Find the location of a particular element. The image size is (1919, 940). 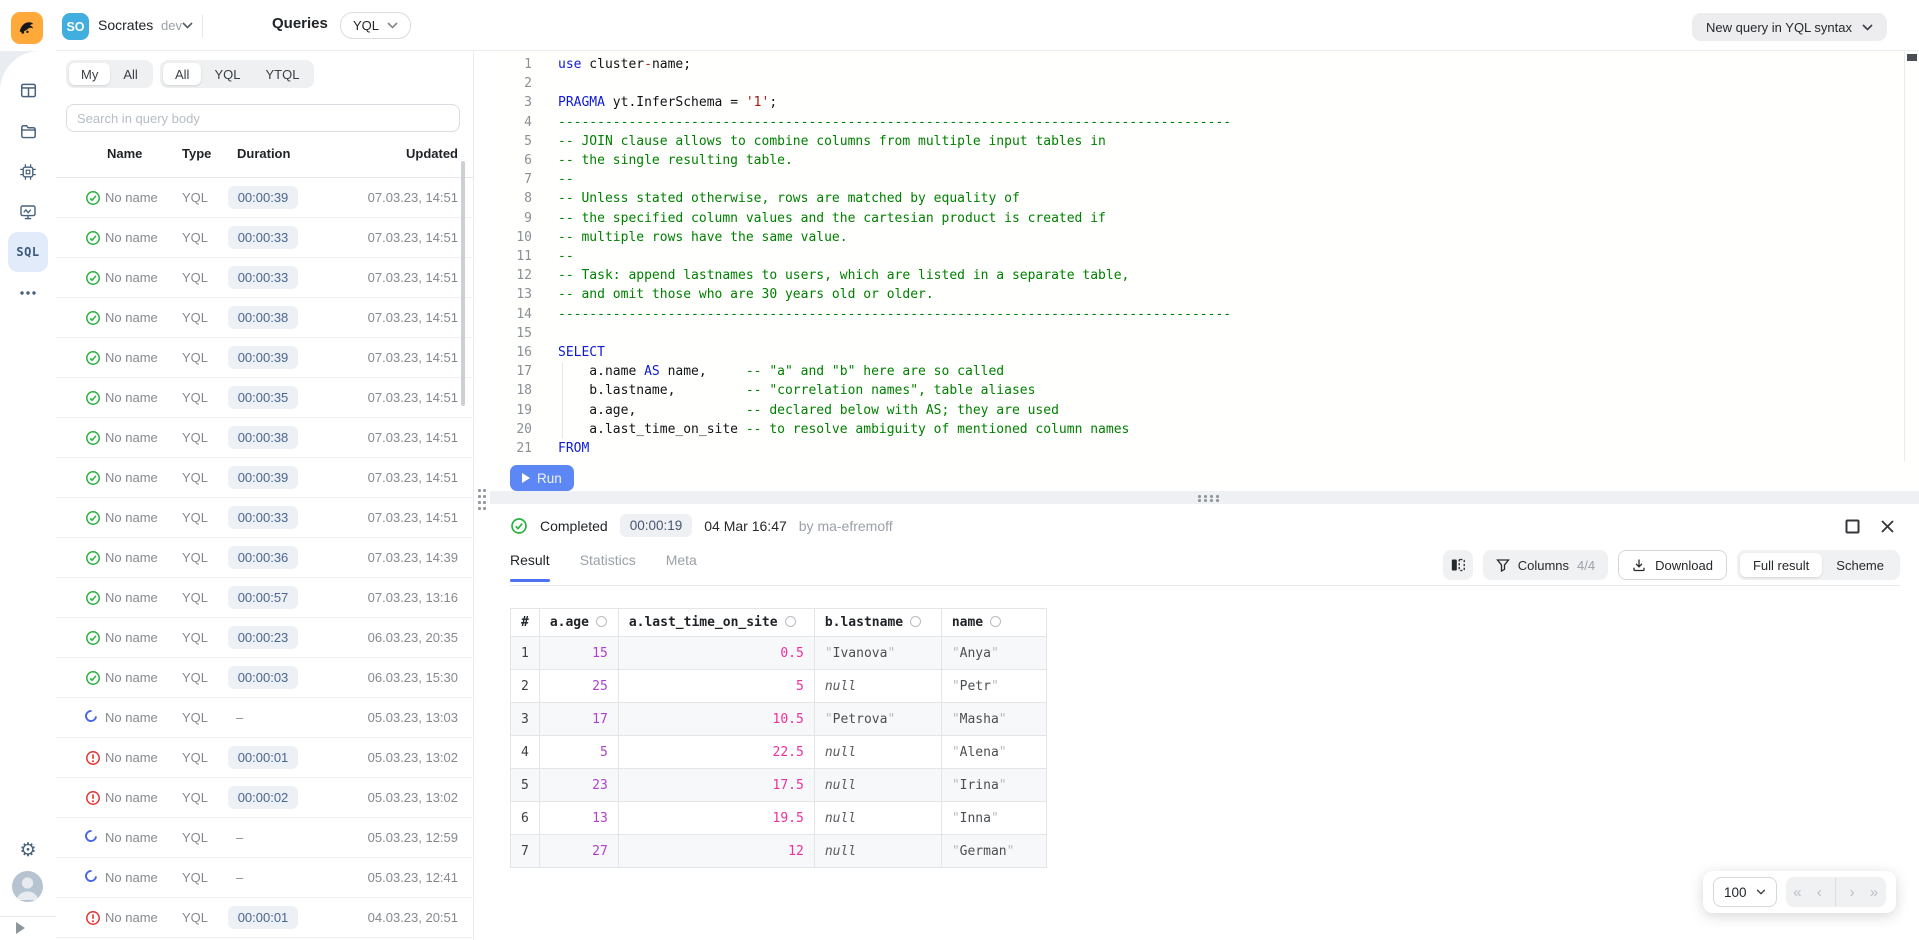

query-list-row: No name YQL 00:00:01 05.03.23, 13:02 is located at coordinates (264, 758).